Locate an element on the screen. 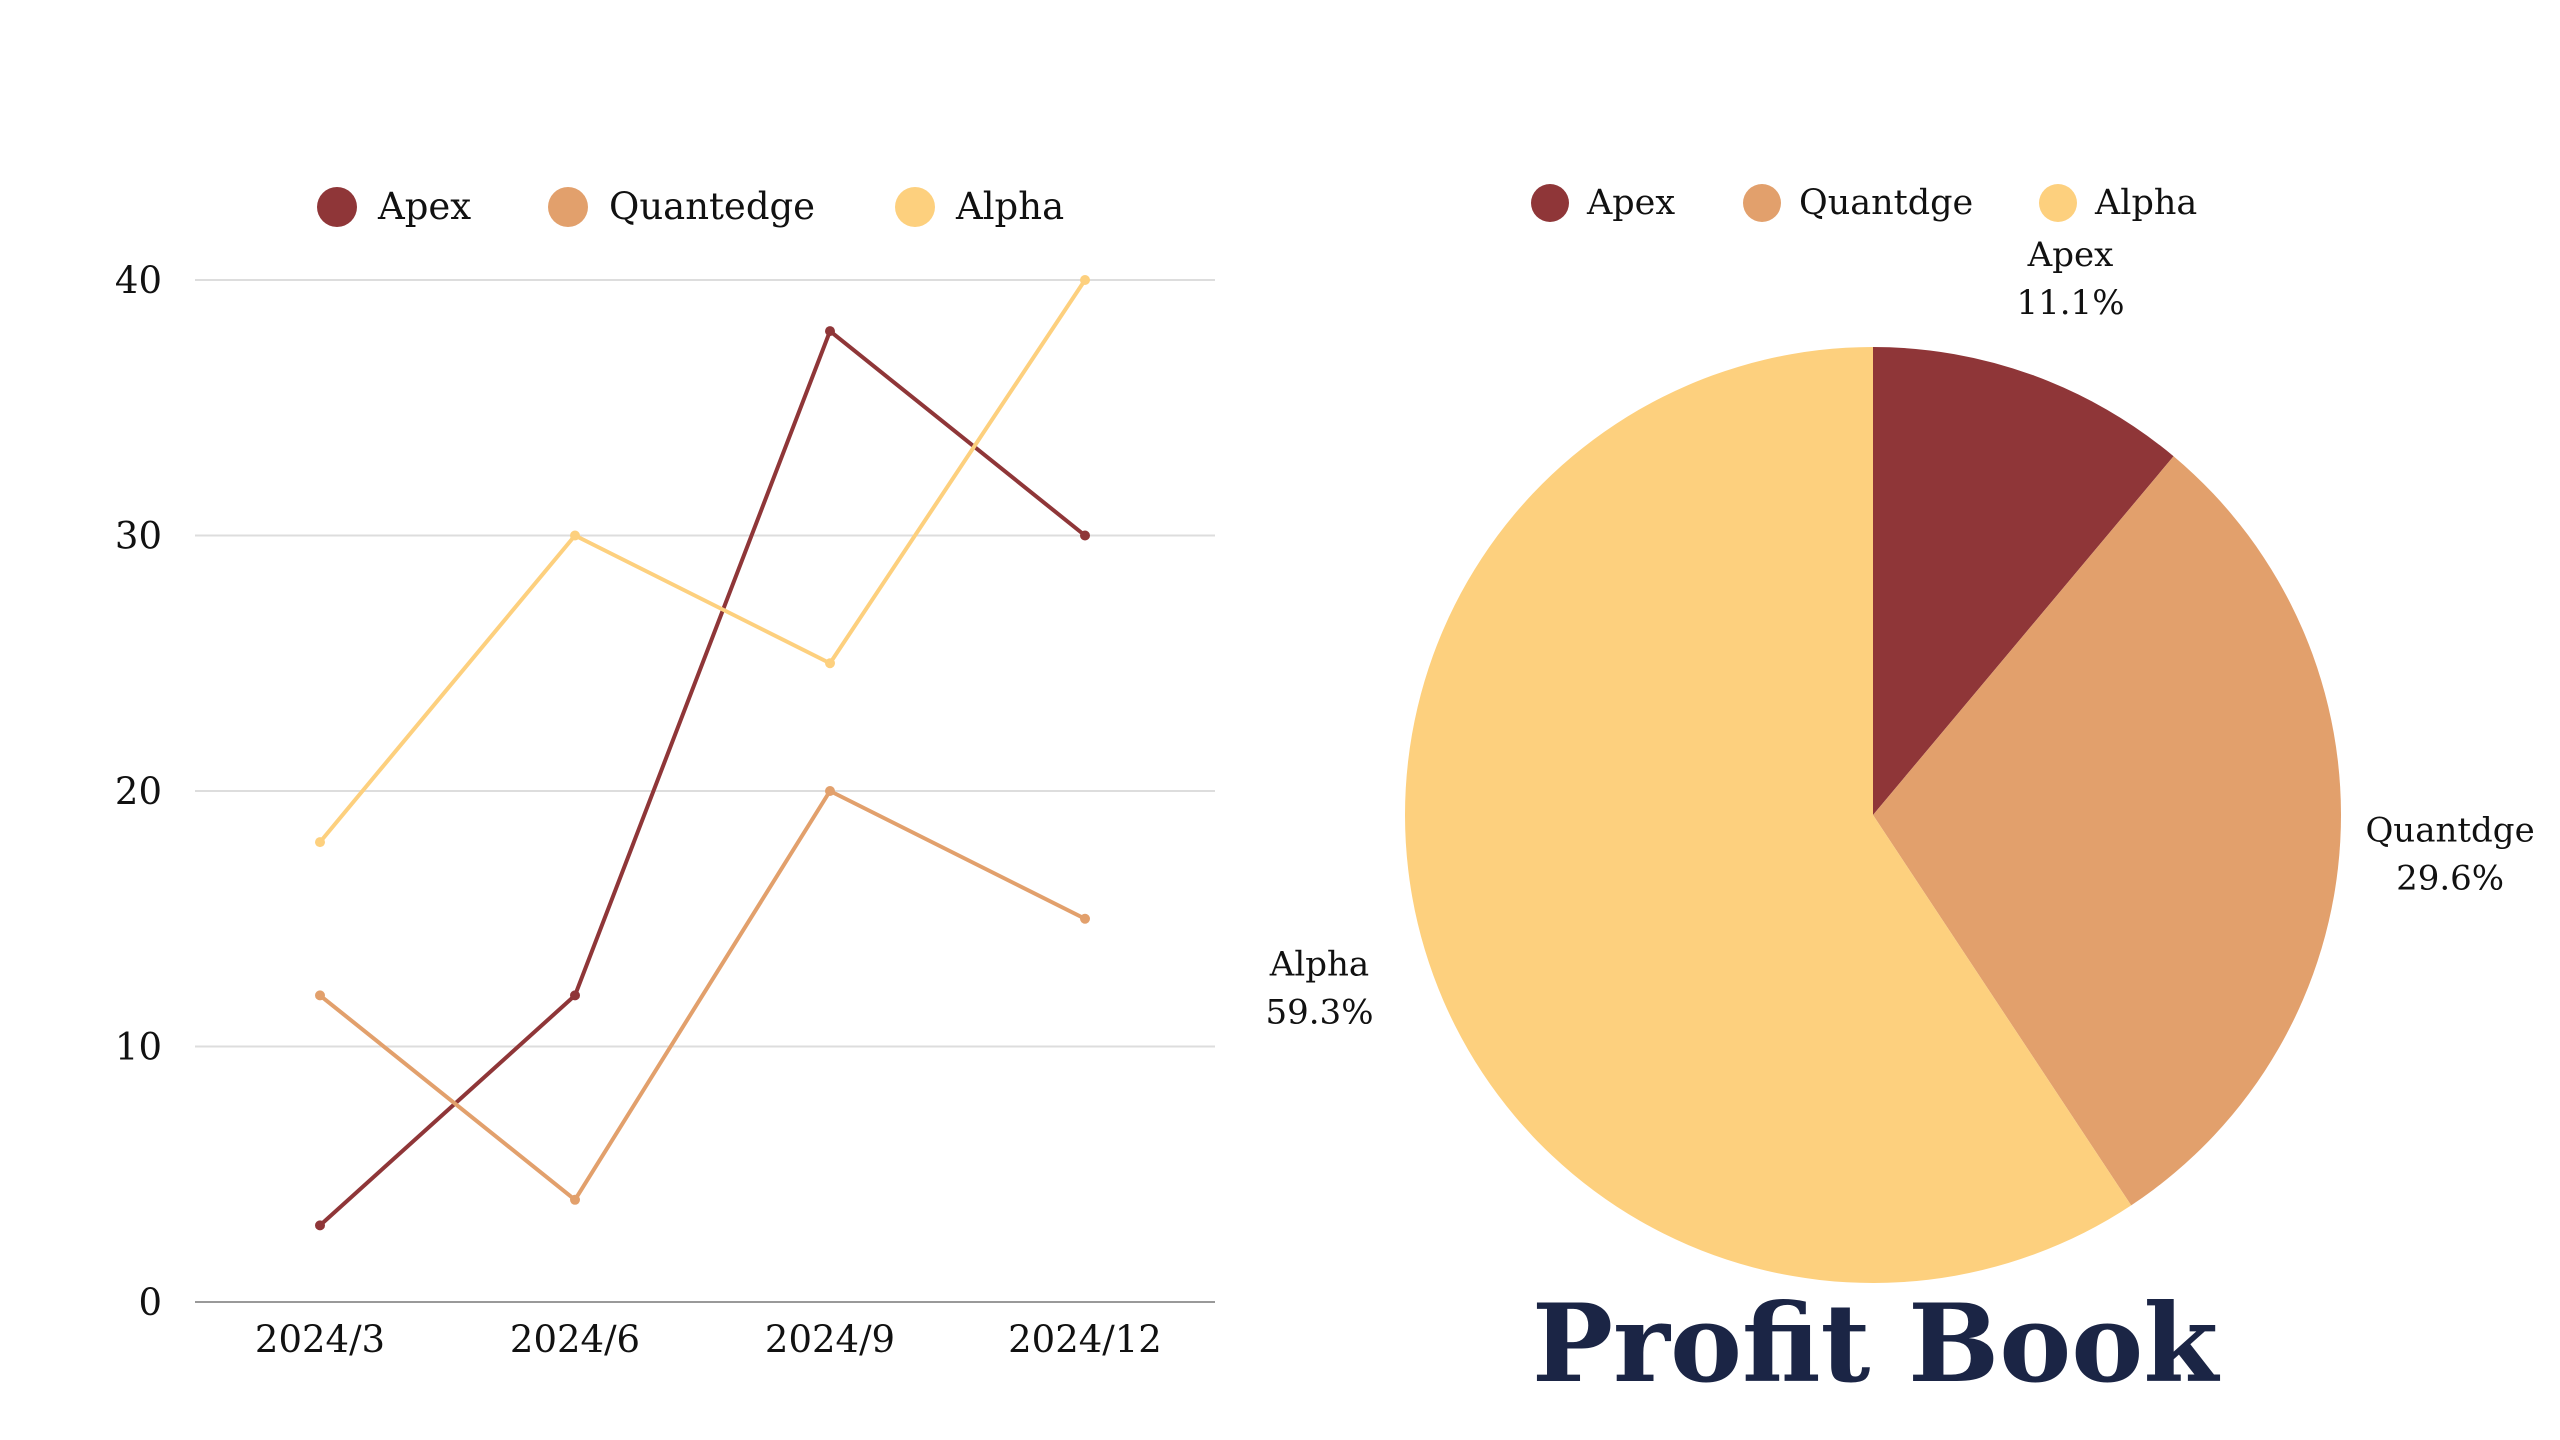 Image resolution: width=2560 pixels, height=1440 pixels. pie-legend-marker-quantdge is located at coordinates (1762, 203).